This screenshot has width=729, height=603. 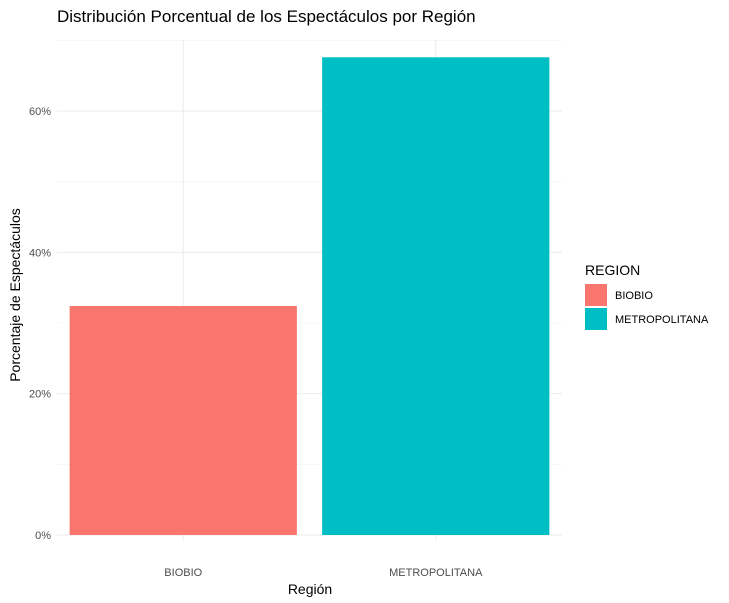 What do you see at coordinates (596, 319) in the screenshot?
I see `legend-swatch-metropolitana` at bounding box center [596, 319].